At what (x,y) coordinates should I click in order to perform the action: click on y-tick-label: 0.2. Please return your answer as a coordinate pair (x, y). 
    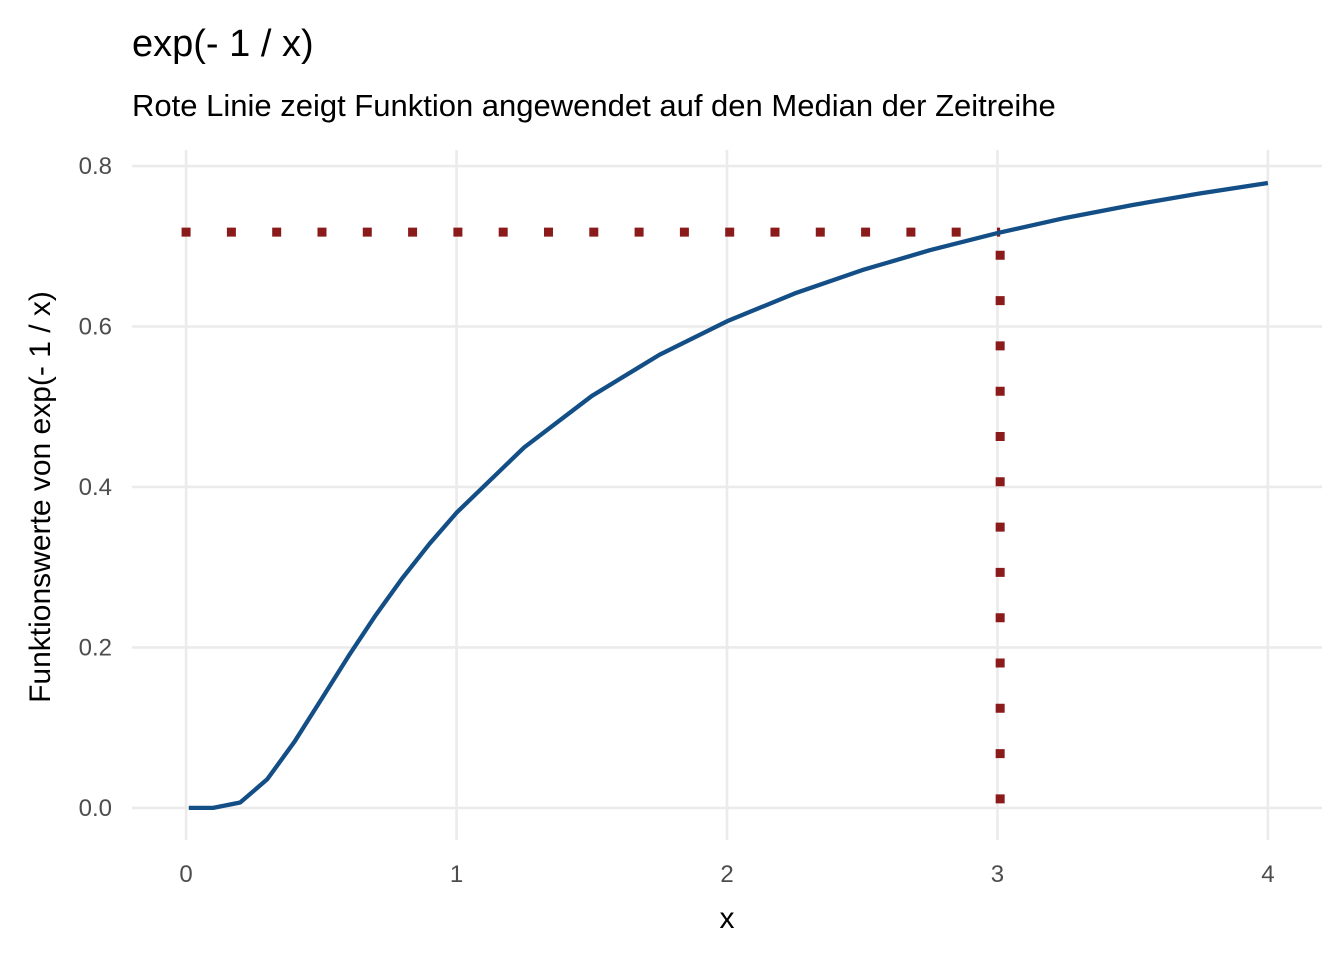
    Looking at the image, I should click on (95, 647).